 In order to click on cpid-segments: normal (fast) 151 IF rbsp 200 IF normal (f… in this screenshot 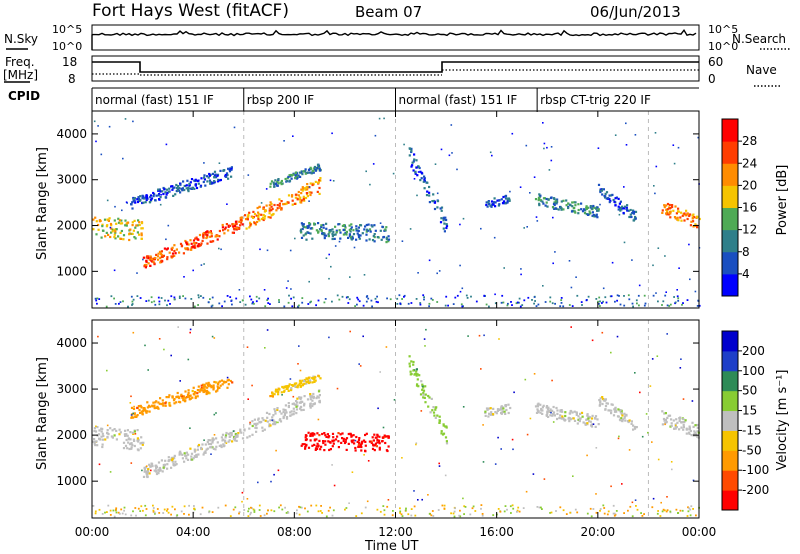, I will do `click(371, 100)`.